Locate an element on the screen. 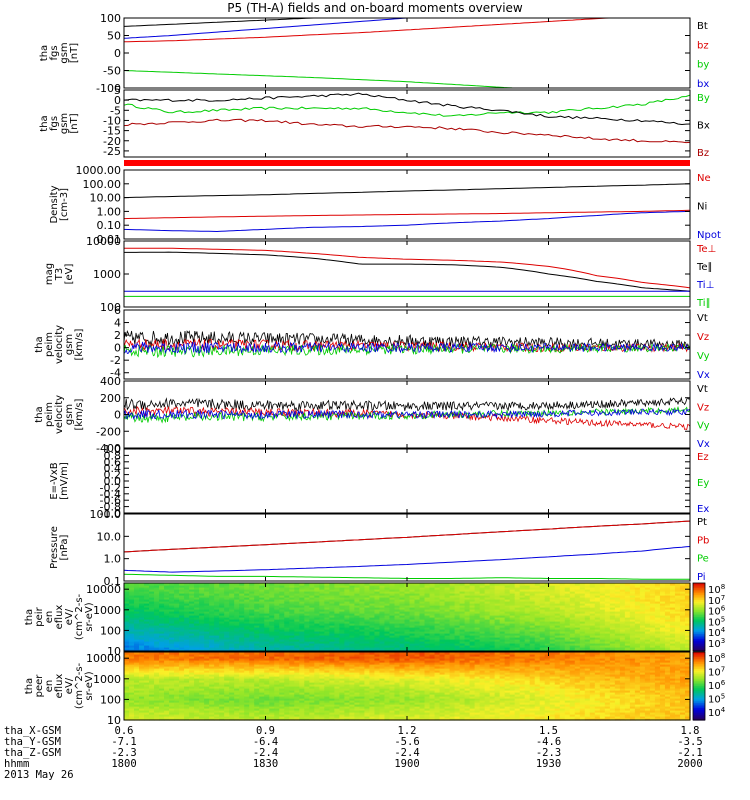  y-tick-label: 5 is located at coordinates (117, 90).